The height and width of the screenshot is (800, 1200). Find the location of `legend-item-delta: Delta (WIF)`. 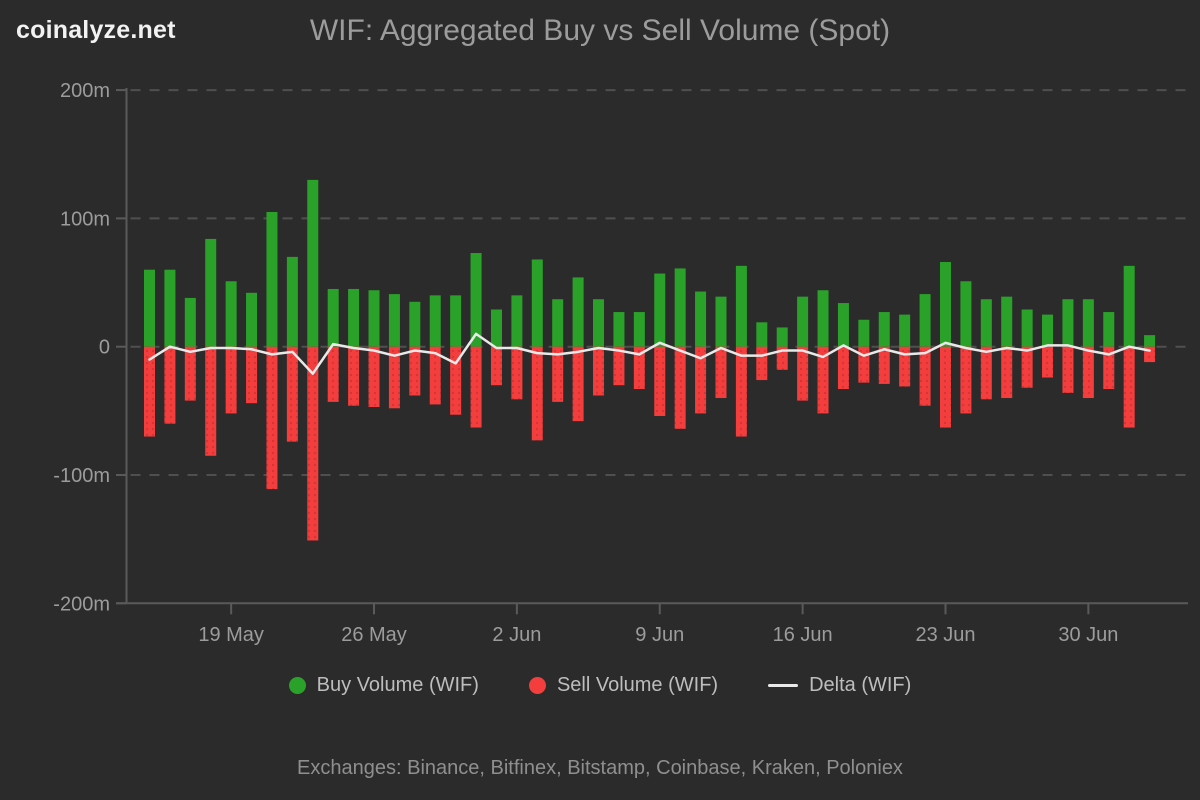

legend-item-delta: Delta (WIF) is located at coordinates (839, 685).